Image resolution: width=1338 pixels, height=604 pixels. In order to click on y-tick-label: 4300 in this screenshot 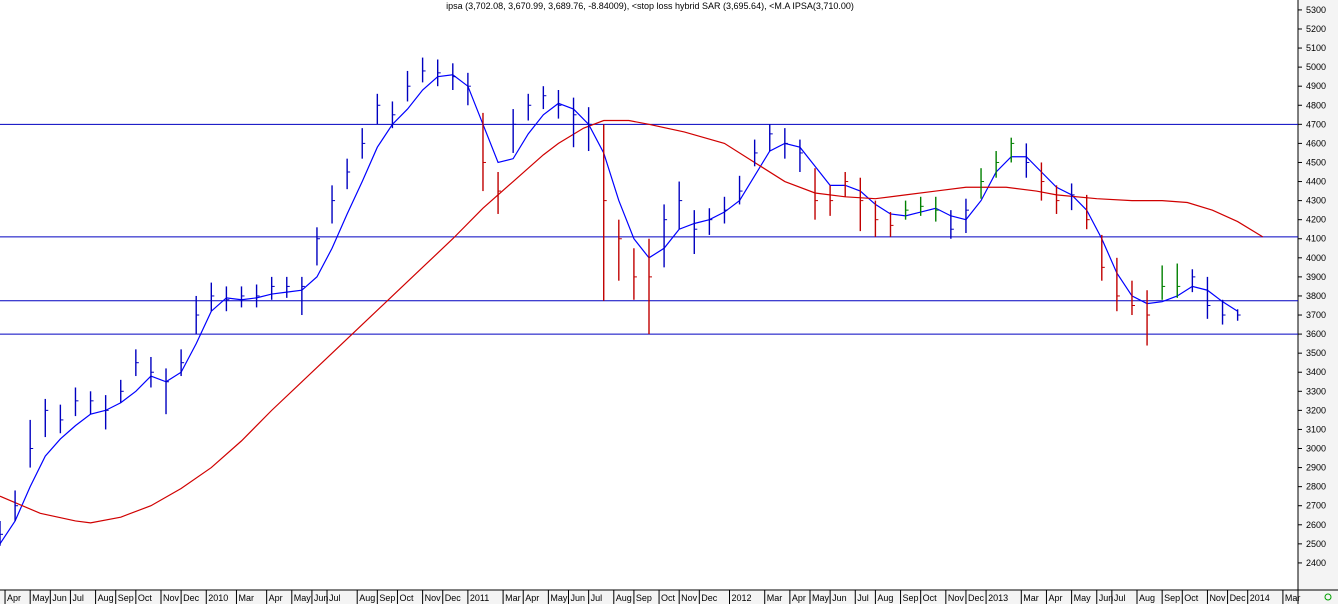, I will do `click(1316, 201)`.